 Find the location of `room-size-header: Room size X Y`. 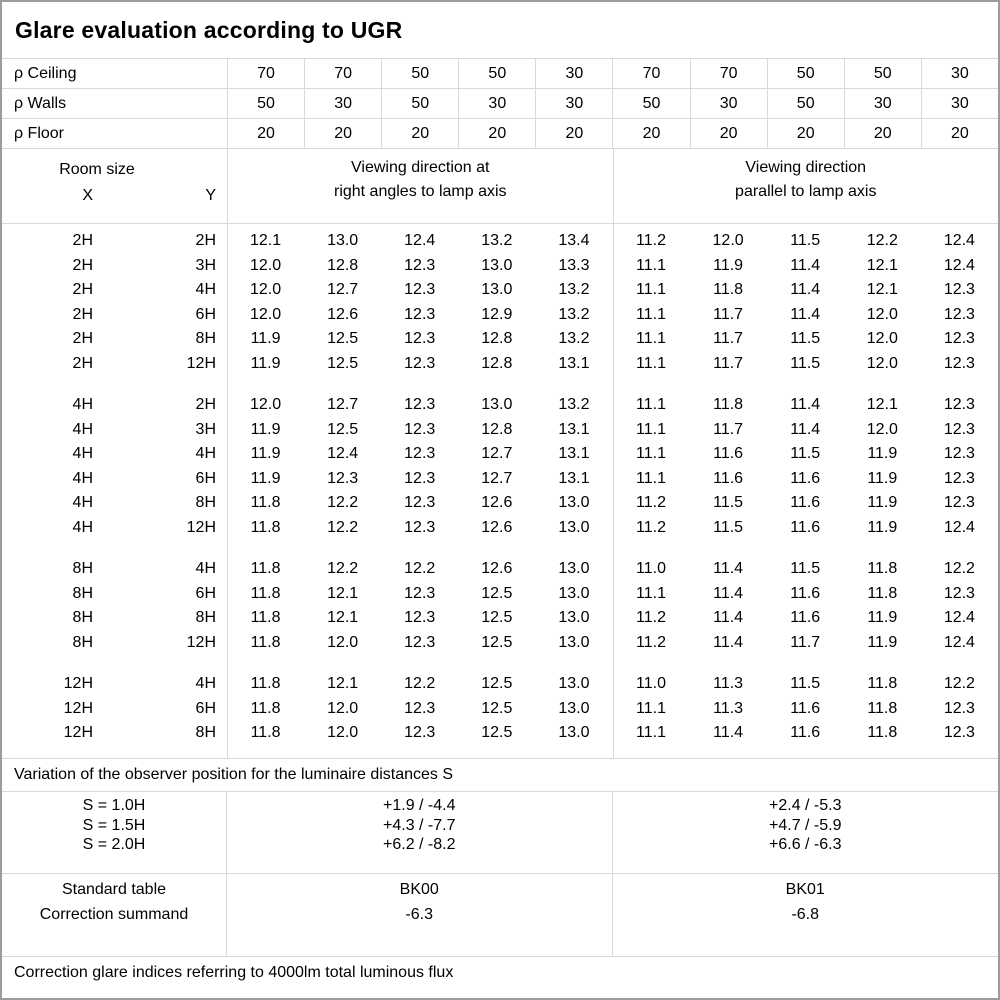

room-size-header: Room size X Y is located at coordinates (114, 186).